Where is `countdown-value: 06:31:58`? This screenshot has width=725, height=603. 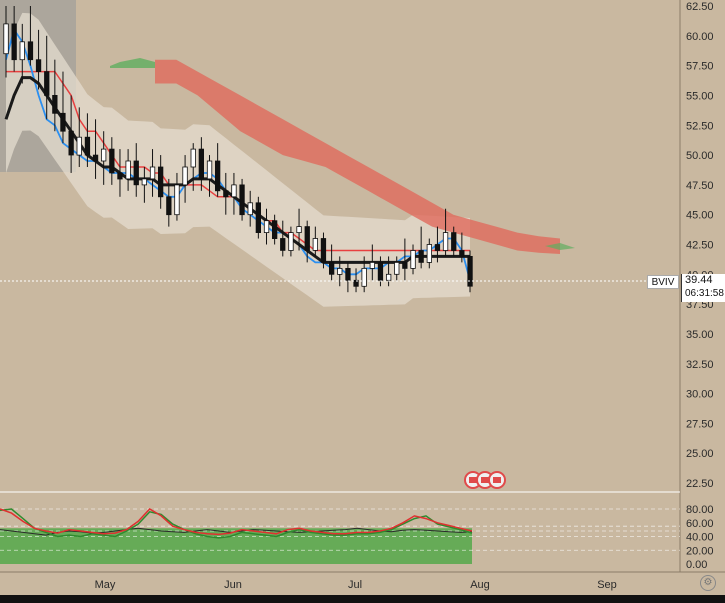
countdown-value: 06:31:58 is located at coordinates (704, 293).